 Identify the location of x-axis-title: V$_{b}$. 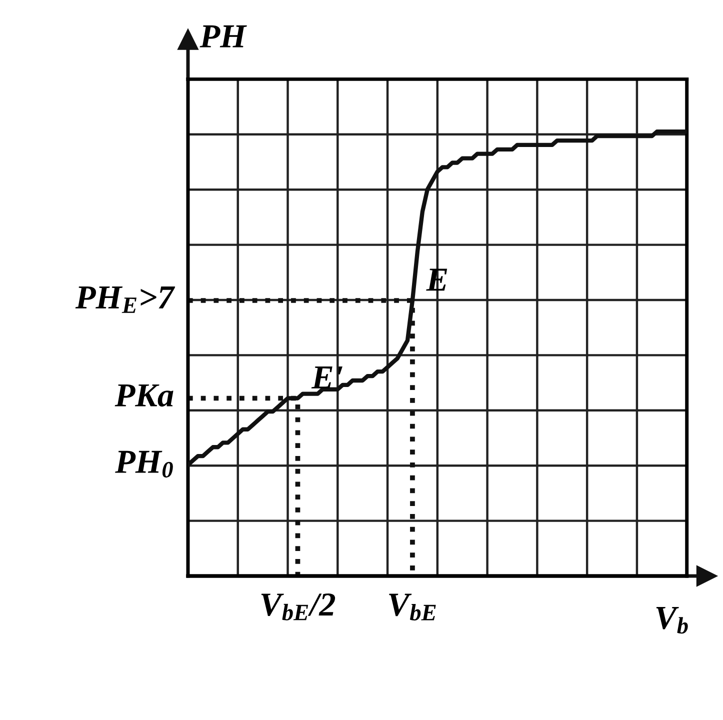
(672, 620).